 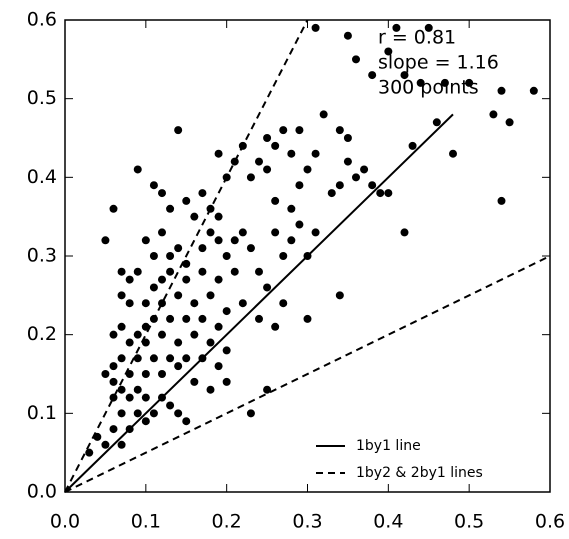 I want to click on x-tick-label: 0.3, so click(x=307, y=522).